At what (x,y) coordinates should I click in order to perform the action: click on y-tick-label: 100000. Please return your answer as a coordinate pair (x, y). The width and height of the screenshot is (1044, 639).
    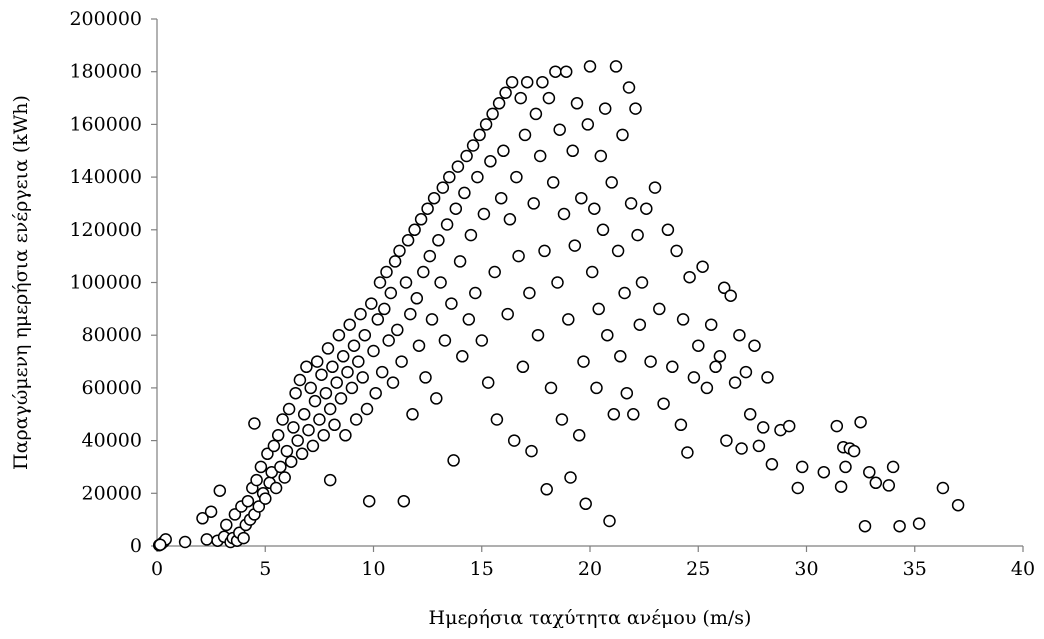
    Looking at the image, I should click on (105, 283).